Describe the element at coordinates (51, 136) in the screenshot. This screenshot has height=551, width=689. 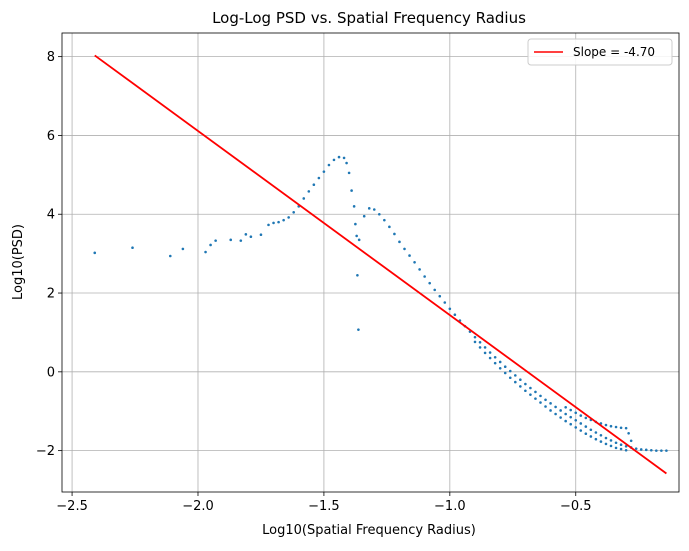
I see `y-tick-label: 6` at that location.